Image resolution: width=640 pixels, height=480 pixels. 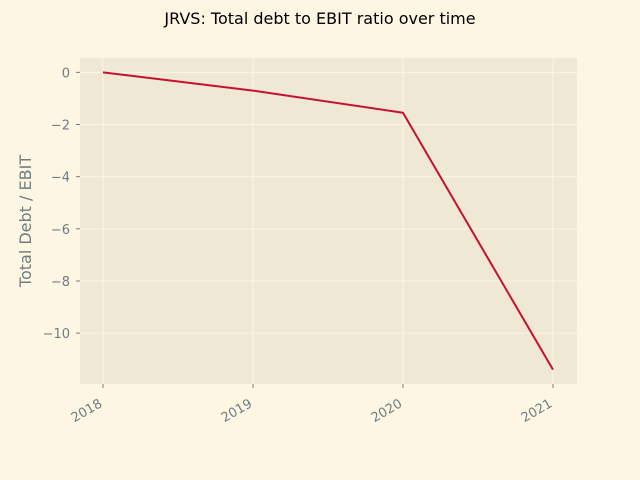 I want to click on y-tick-label: −2, so click(x=60, y=126).